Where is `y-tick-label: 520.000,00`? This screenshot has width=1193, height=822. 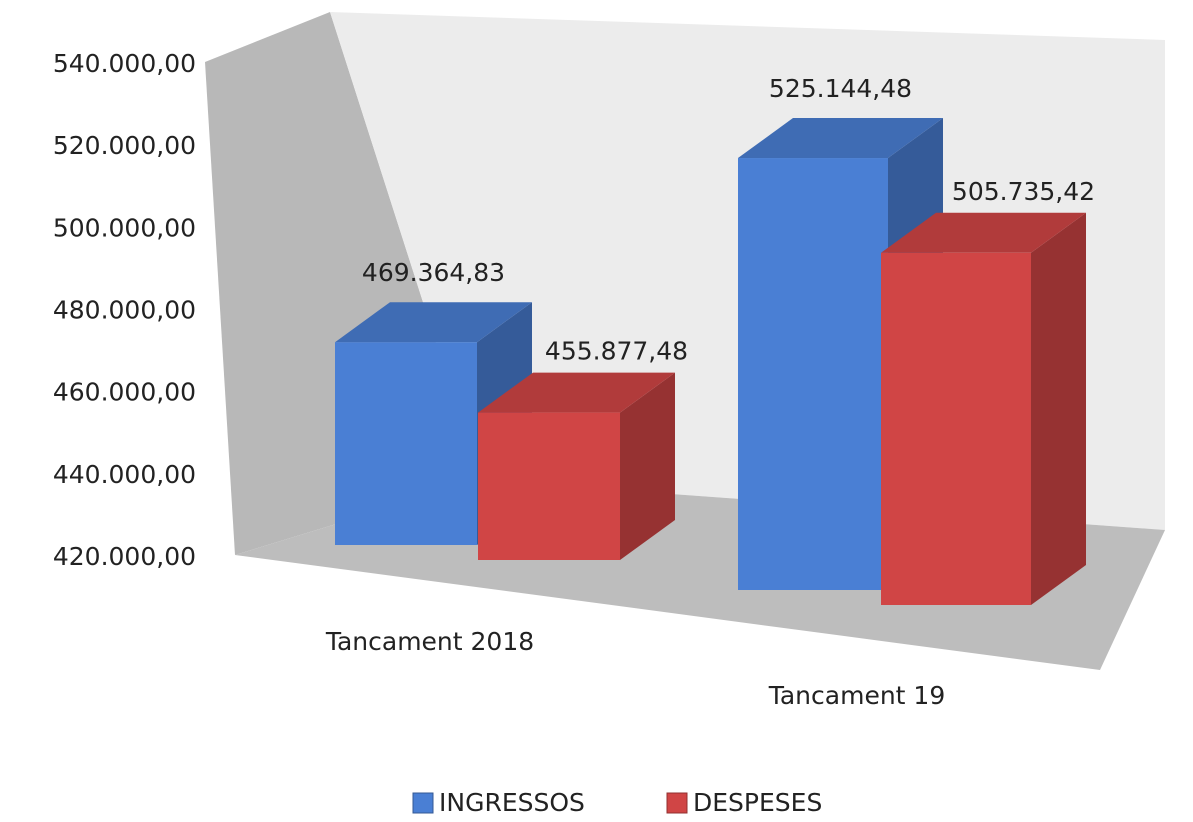 y-tick-label: 520.000,00 is located at coordinates (124, 145).